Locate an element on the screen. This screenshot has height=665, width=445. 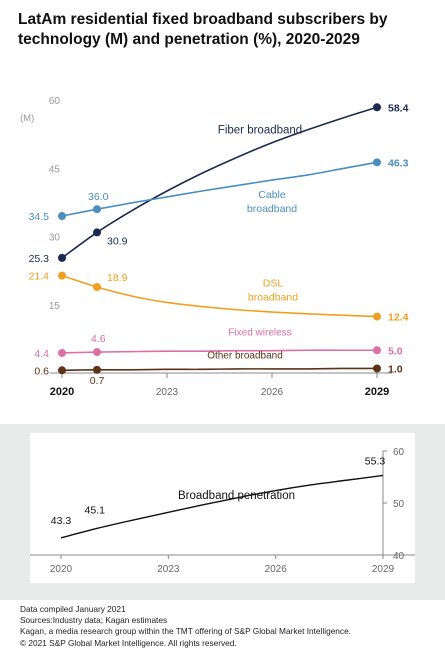
data-label: 0.6 is located at coordinates (41, 371).